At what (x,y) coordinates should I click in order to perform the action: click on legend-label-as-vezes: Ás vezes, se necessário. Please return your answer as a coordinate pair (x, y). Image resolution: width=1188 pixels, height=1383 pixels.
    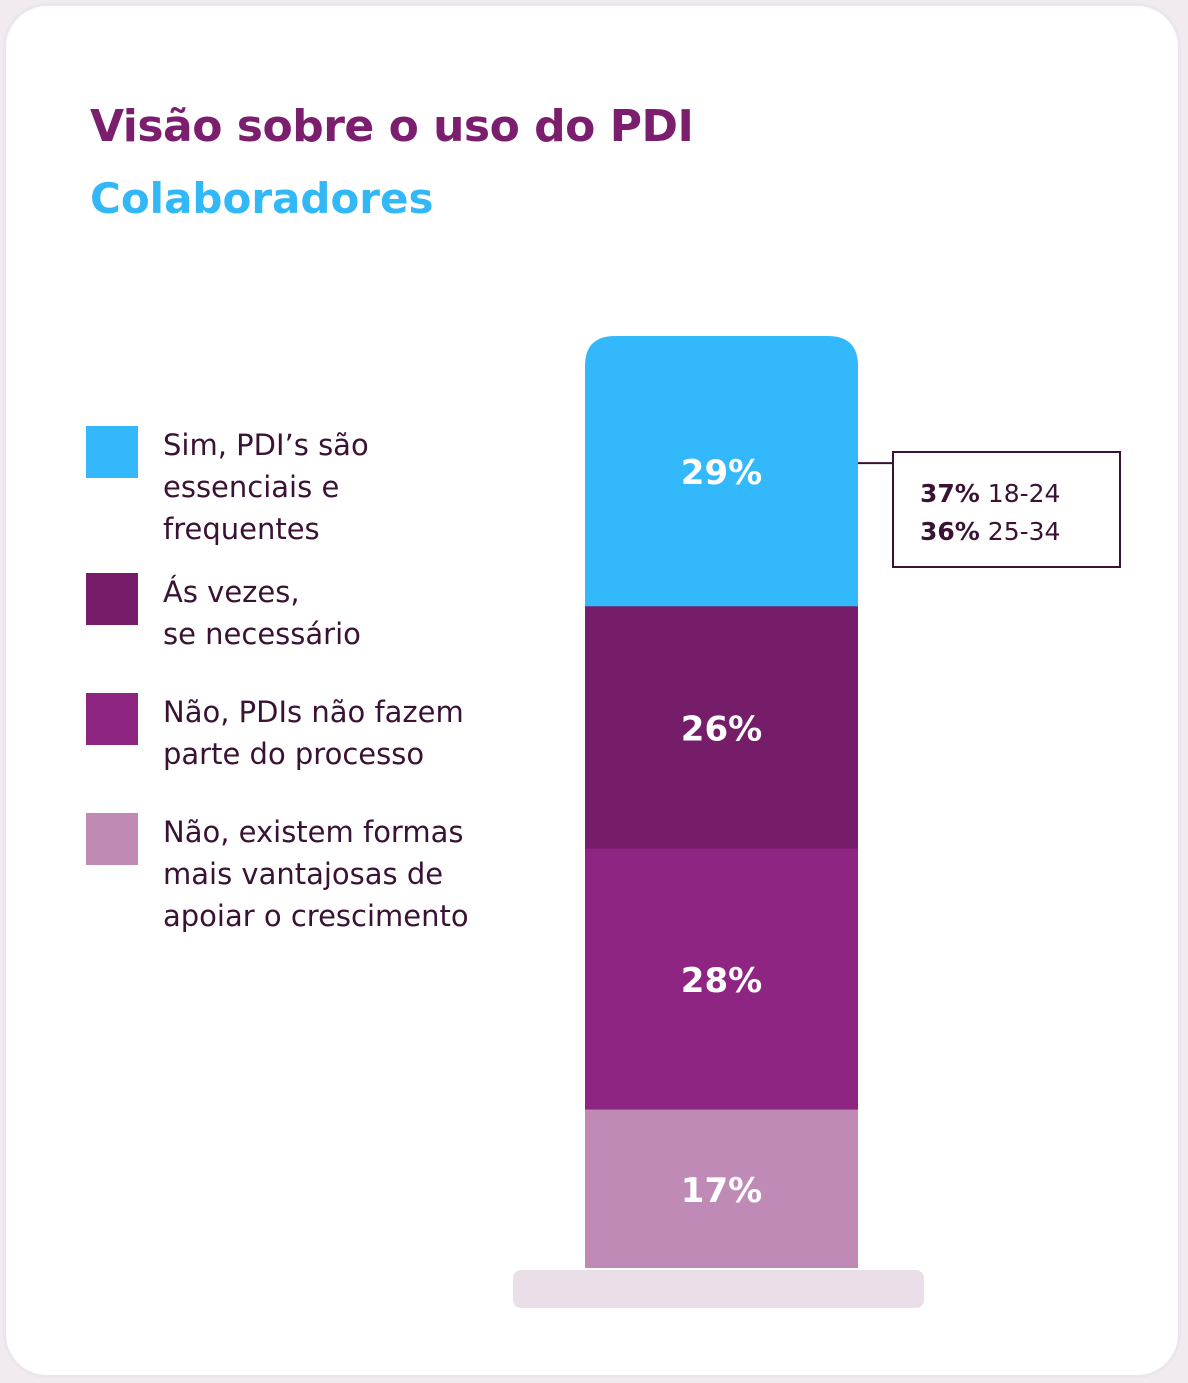
    Looking at the image, I should click on (262, 613).